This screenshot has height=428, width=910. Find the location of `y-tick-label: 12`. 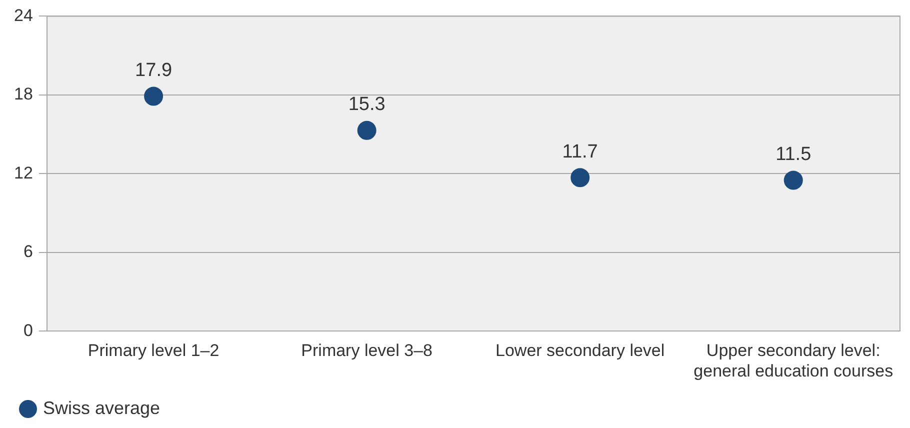

y-tick-label: 12 is located at coordinates (23, 172).